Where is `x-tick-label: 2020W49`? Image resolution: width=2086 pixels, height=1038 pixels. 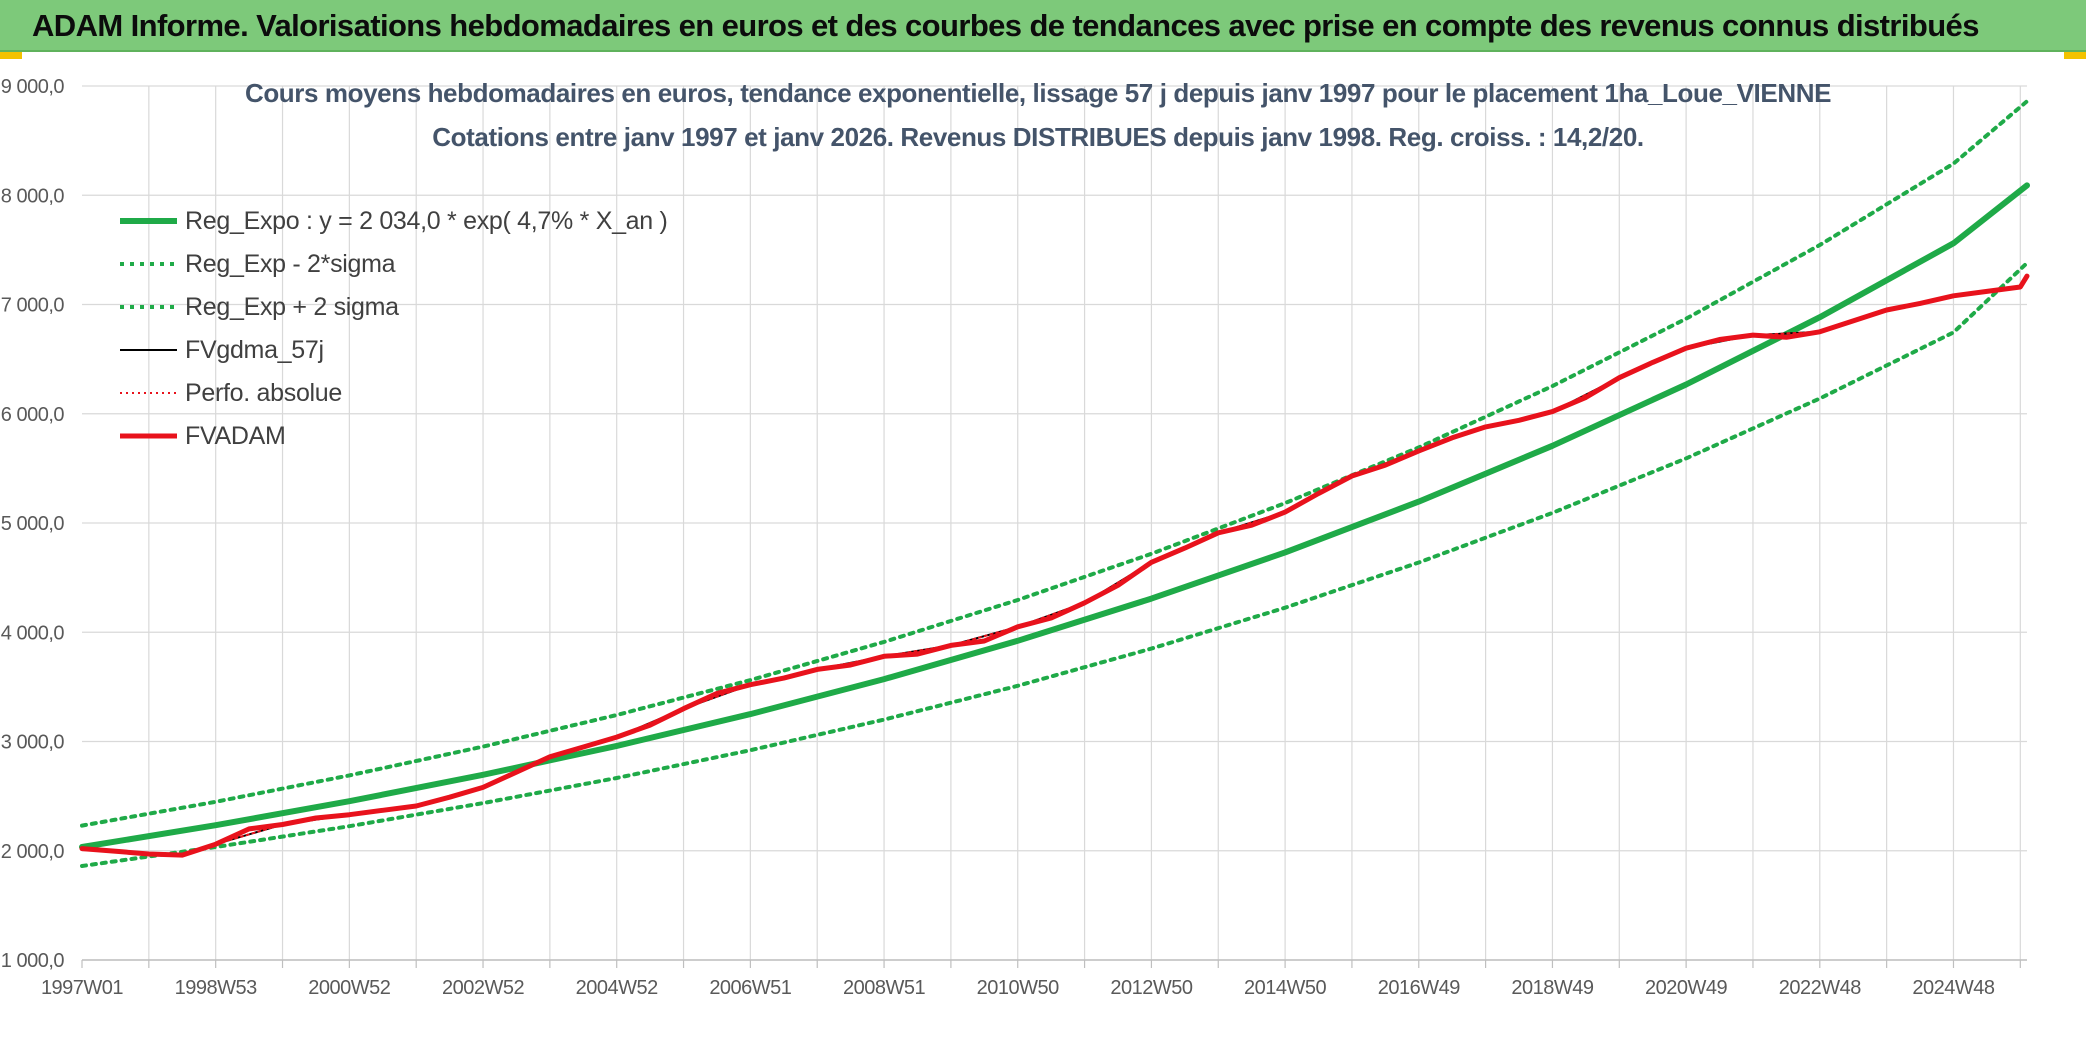
x-tick-label: 2020W49 is located at coordinates (1686, 988).